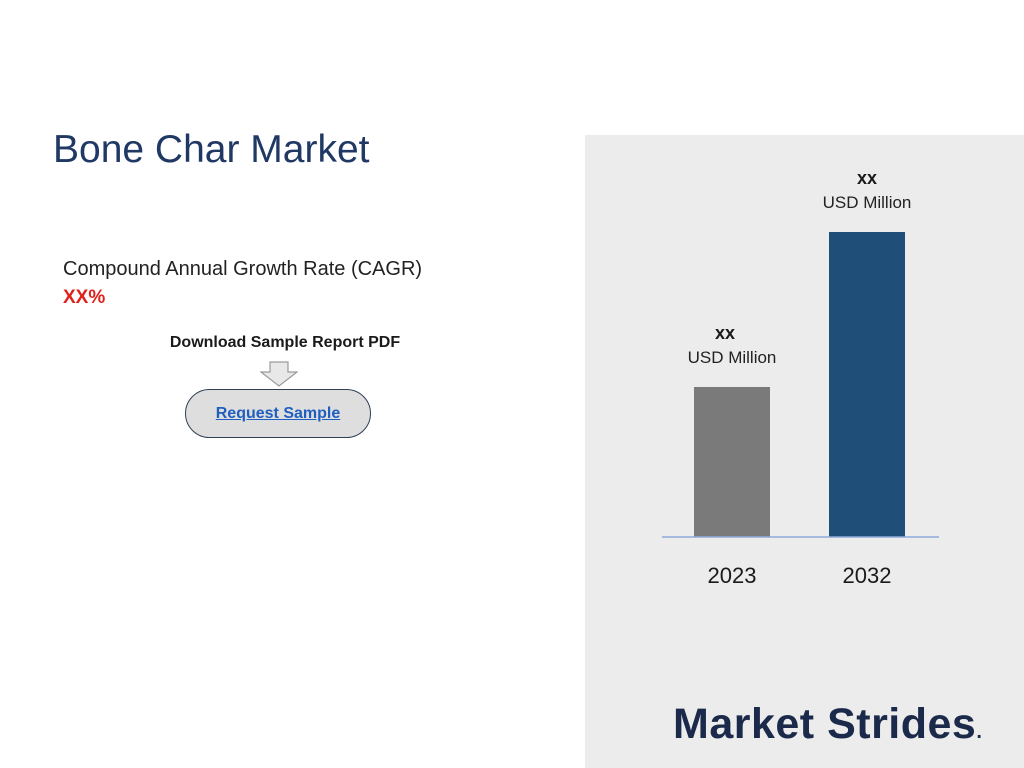 This screenshot has width=1024, height=768. Describe the element at coordinates (243, 269) in the screenshot. I see `cagr-label: Compound Annual Growth Rate (CAGR)` at that location.